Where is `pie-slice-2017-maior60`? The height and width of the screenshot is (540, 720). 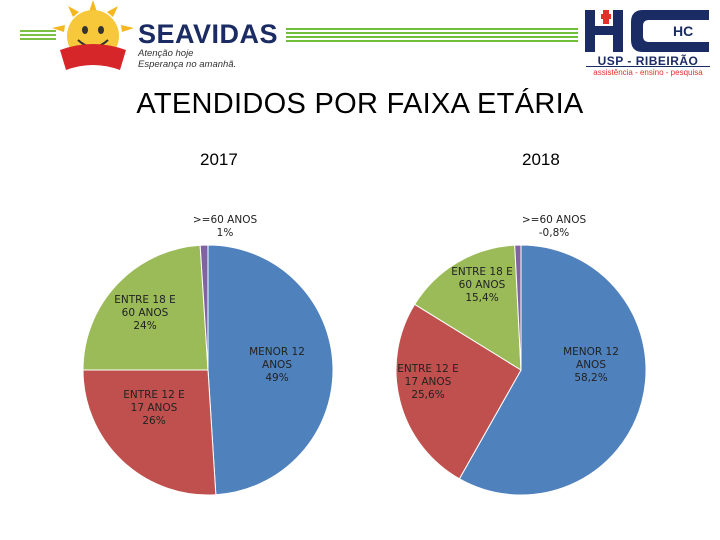
pie-slice-2017-maior60 is located at coordinates (204, 307).